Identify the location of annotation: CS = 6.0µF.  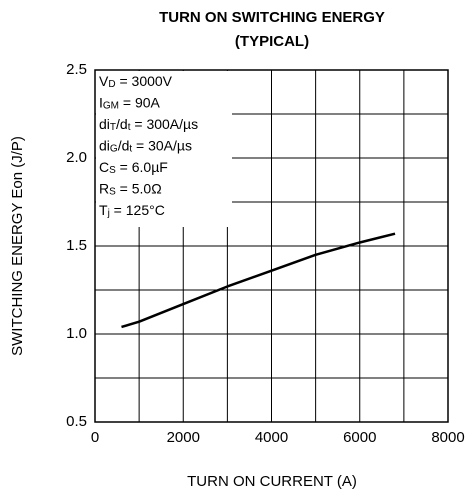
(133, 167).